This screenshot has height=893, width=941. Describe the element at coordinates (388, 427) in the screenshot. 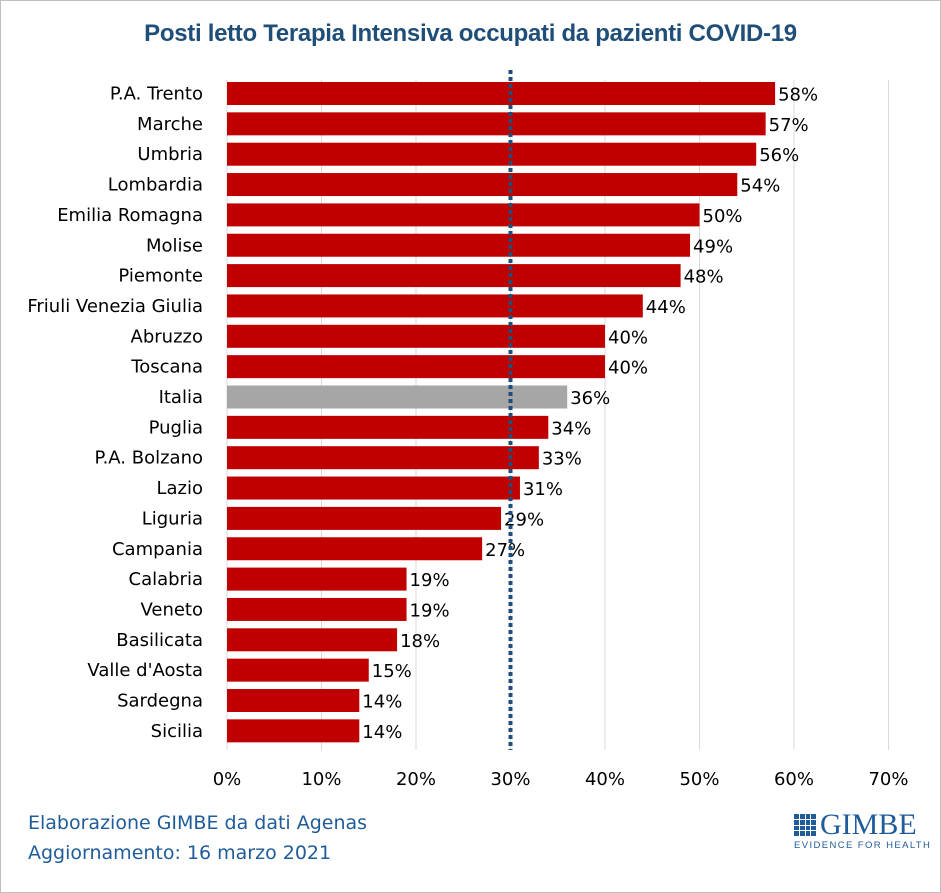

I see `bar-puglia` at that location.